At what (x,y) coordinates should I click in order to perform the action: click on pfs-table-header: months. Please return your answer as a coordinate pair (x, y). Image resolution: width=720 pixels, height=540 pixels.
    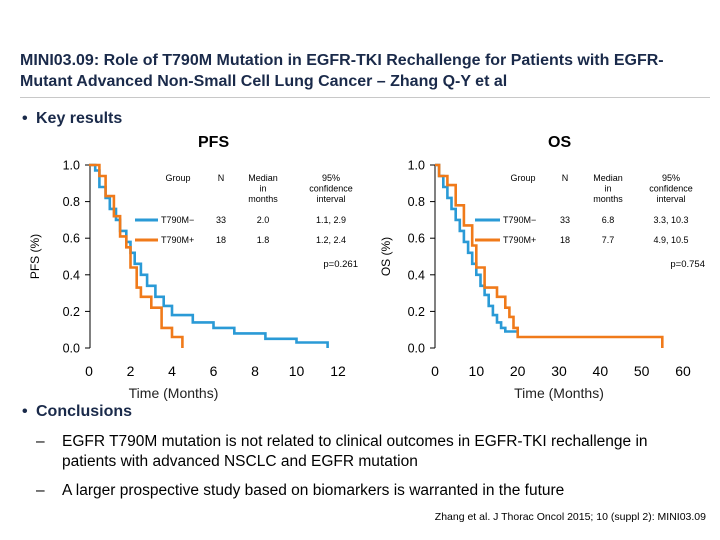
    Looking at the image, I should click on (263, 199).